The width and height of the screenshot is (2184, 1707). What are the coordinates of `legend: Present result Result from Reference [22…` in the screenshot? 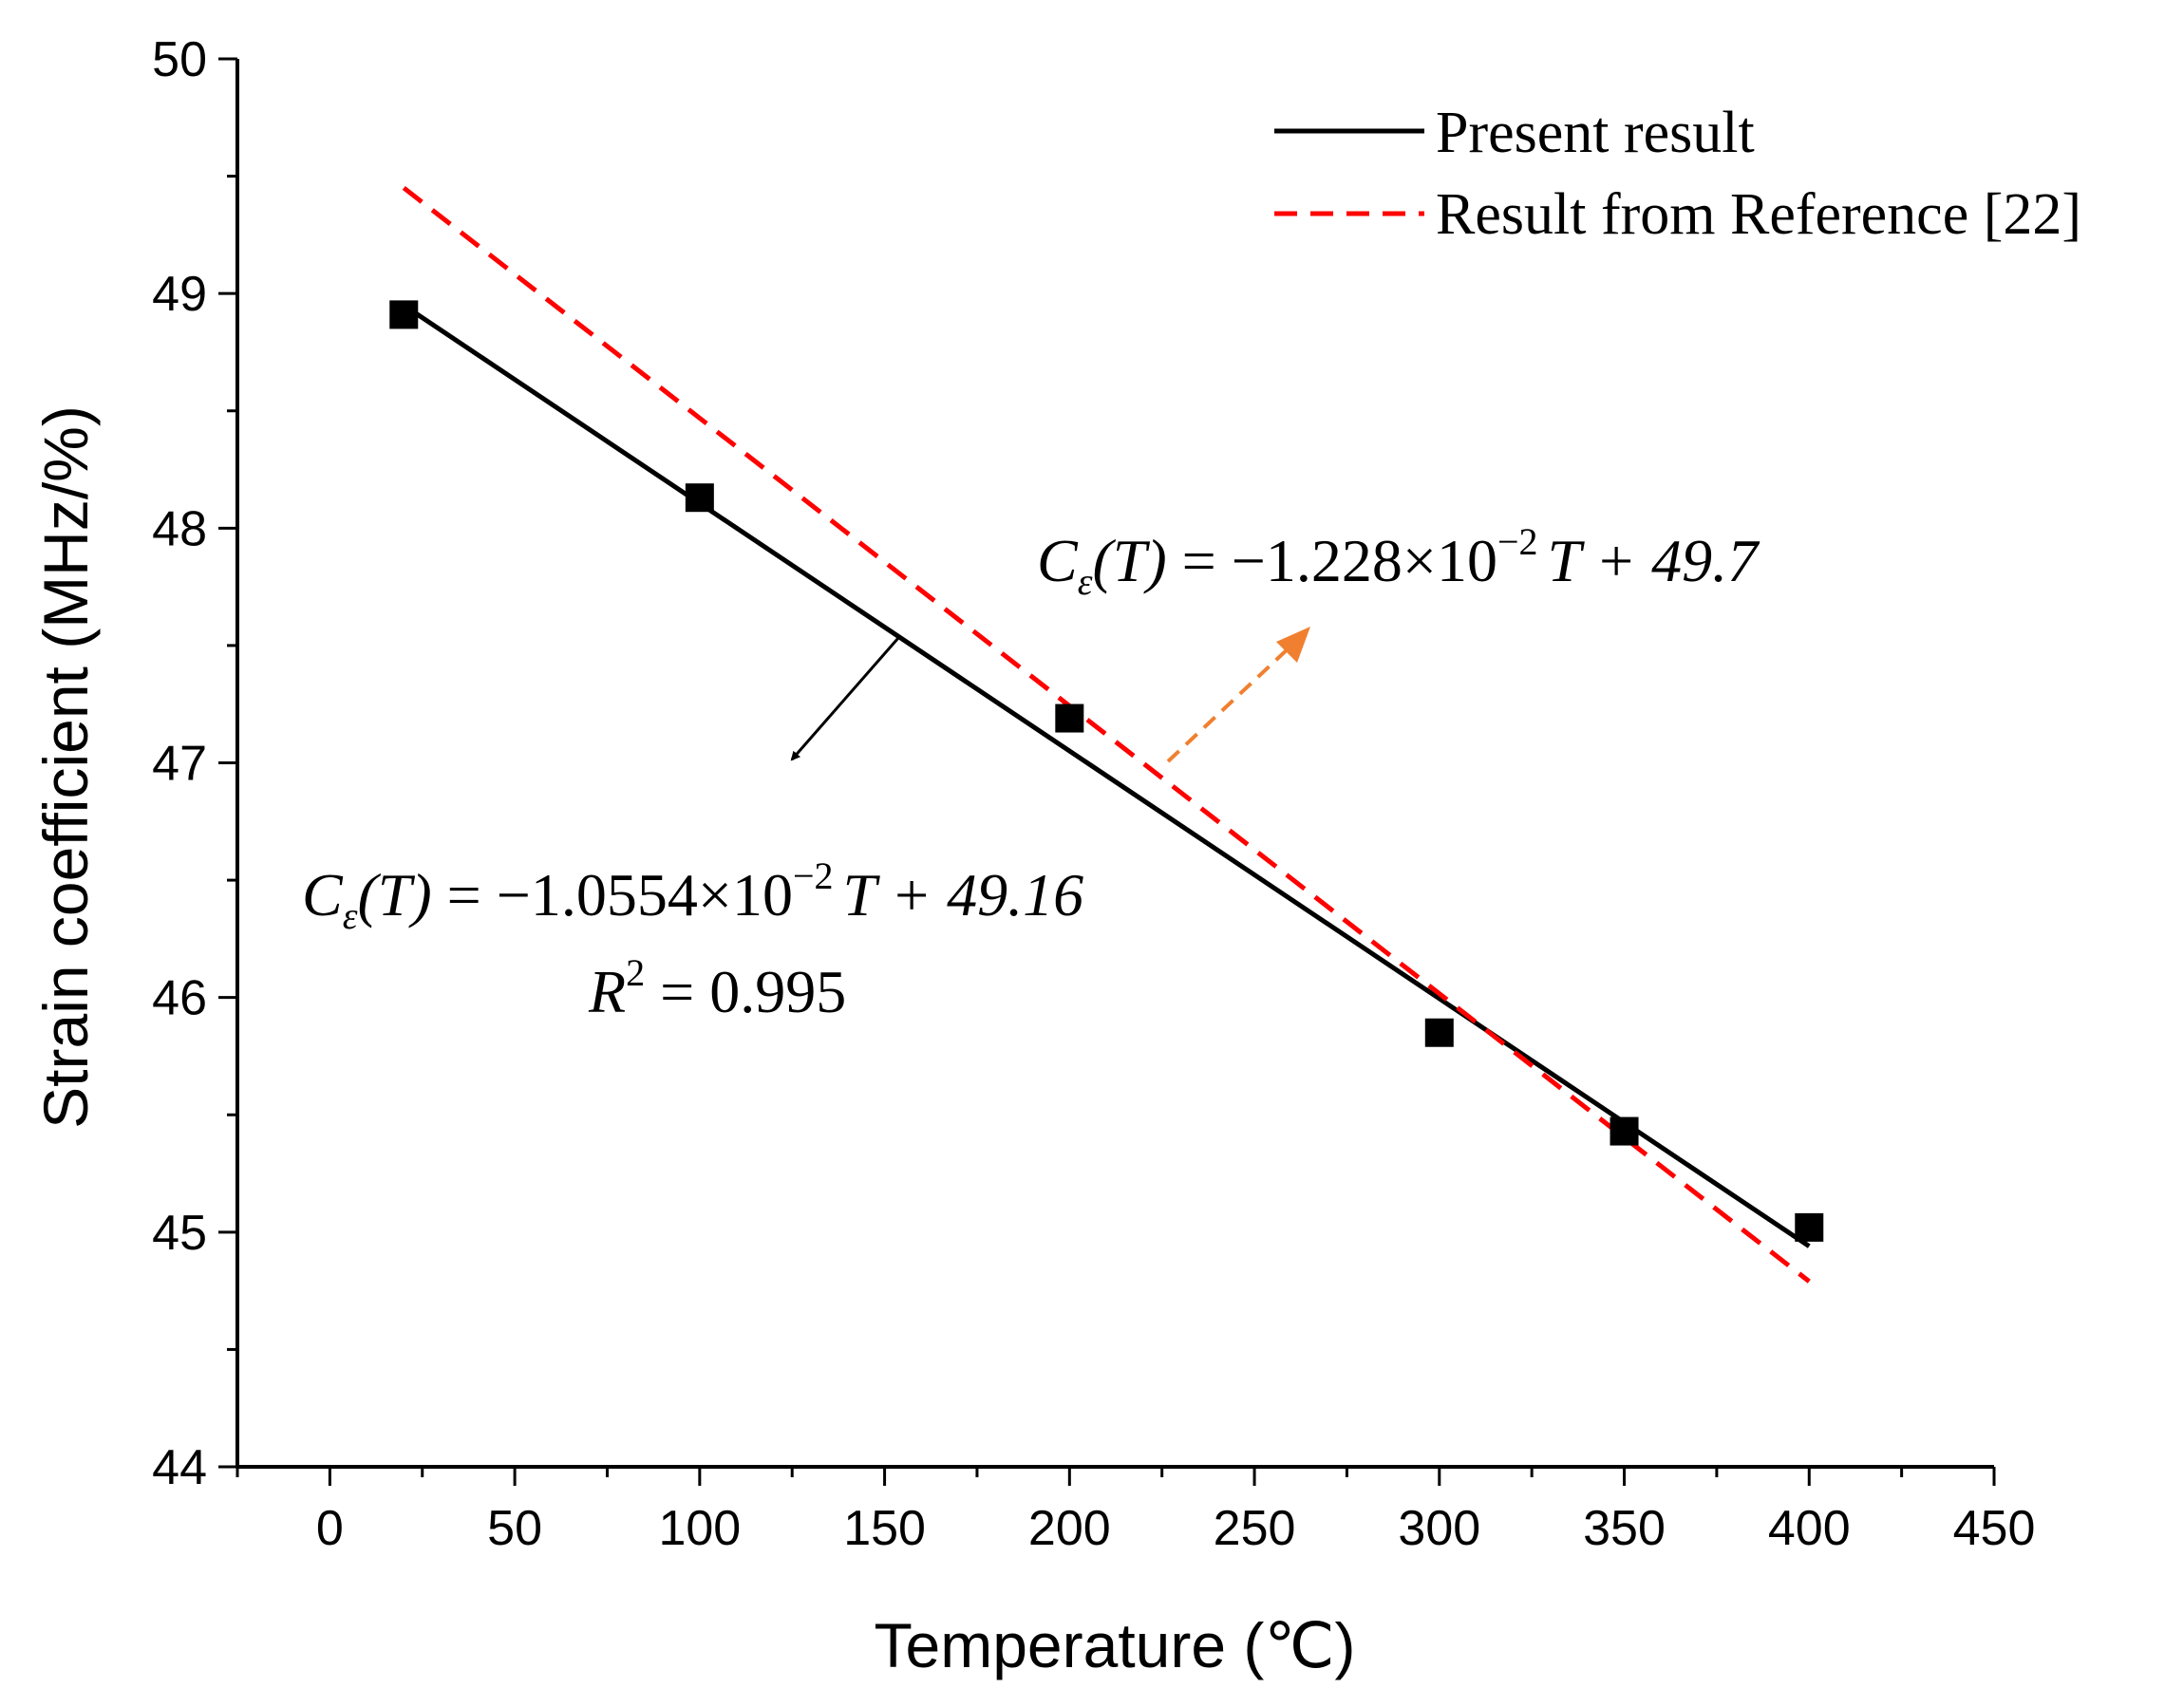 It's located at (1678, 174).